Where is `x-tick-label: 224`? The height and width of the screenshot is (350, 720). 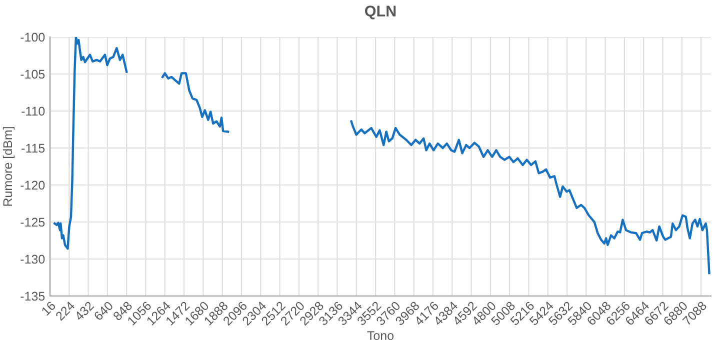
x-tick-label: 224 is located at coordinates (65, 310).